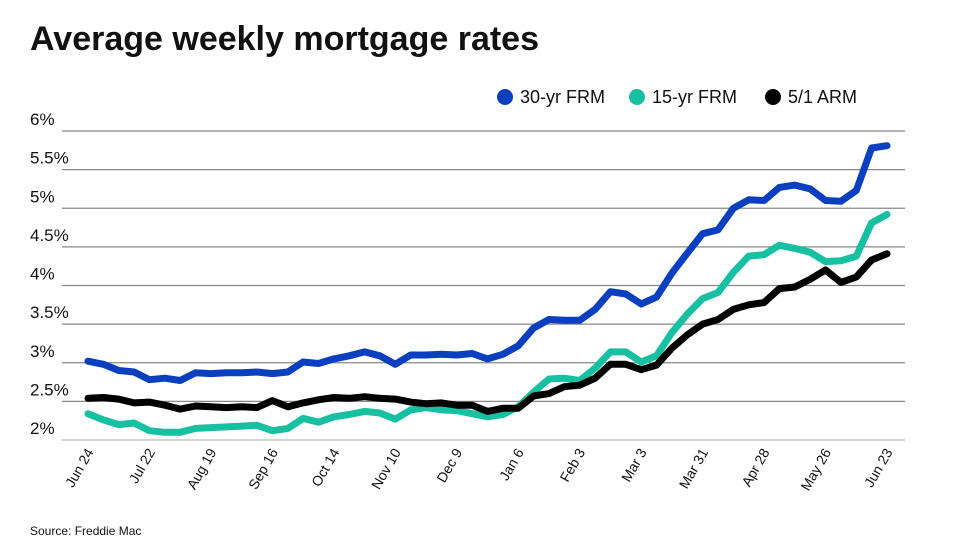 The width and height of the screenshot is (978, 550). I want to click on legend-label: 15-yr FRM, so click(694, 97).